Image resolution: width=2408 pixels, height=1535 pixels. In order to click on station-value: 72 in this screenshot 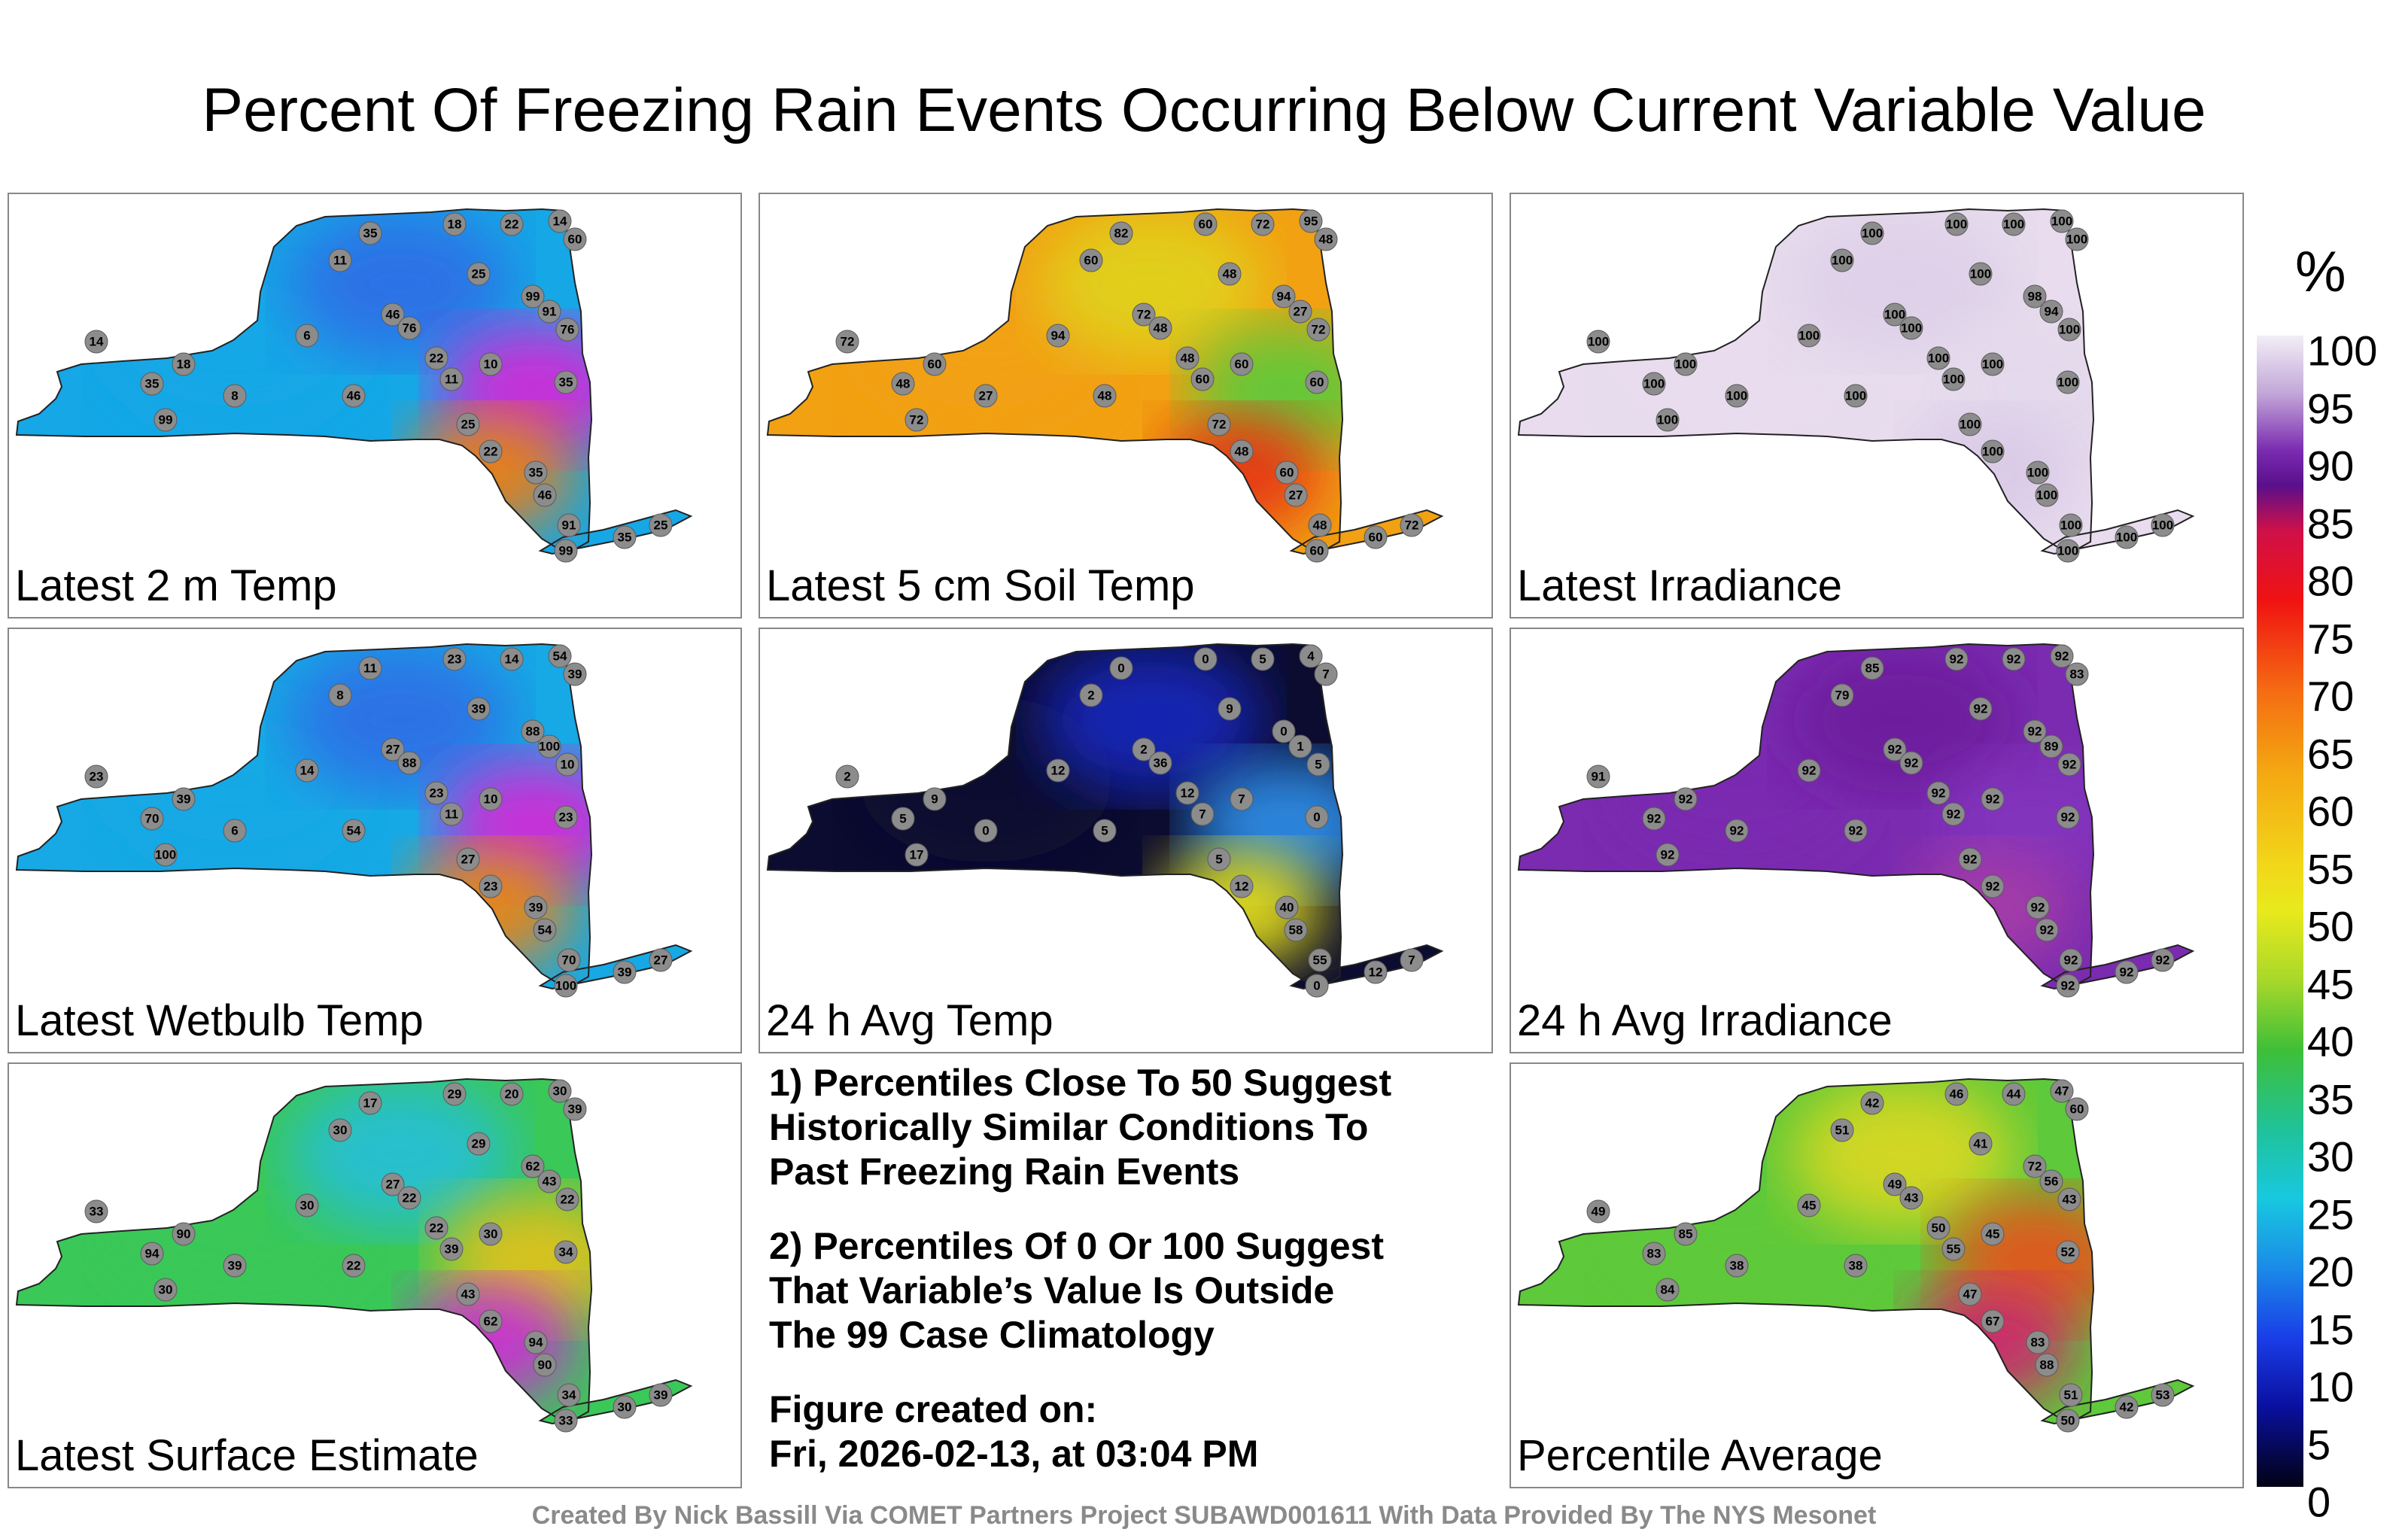, I will do `click(917, 420)`.